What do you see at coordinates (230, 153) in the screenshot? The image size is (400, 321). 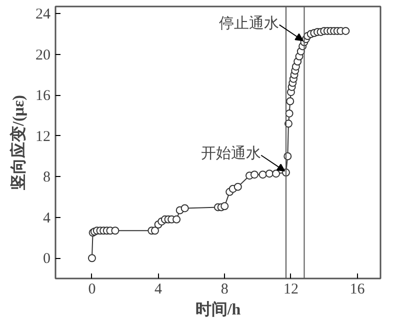 I see `annotation: 开始通水` at bounding box center [230, 153].